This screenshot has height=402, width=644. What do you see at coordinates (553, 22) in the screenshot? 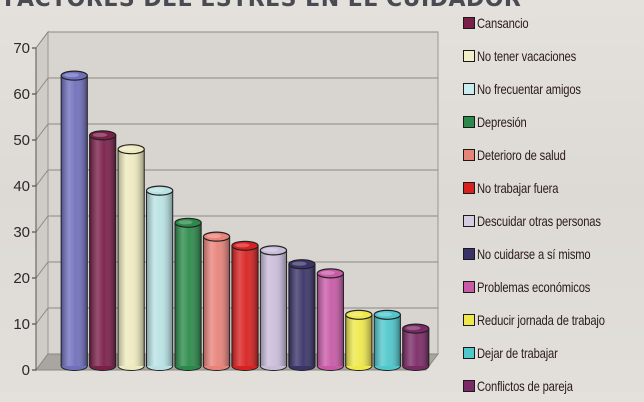
I see `legend-item: Cansancio` at bounding box center [553, 22].